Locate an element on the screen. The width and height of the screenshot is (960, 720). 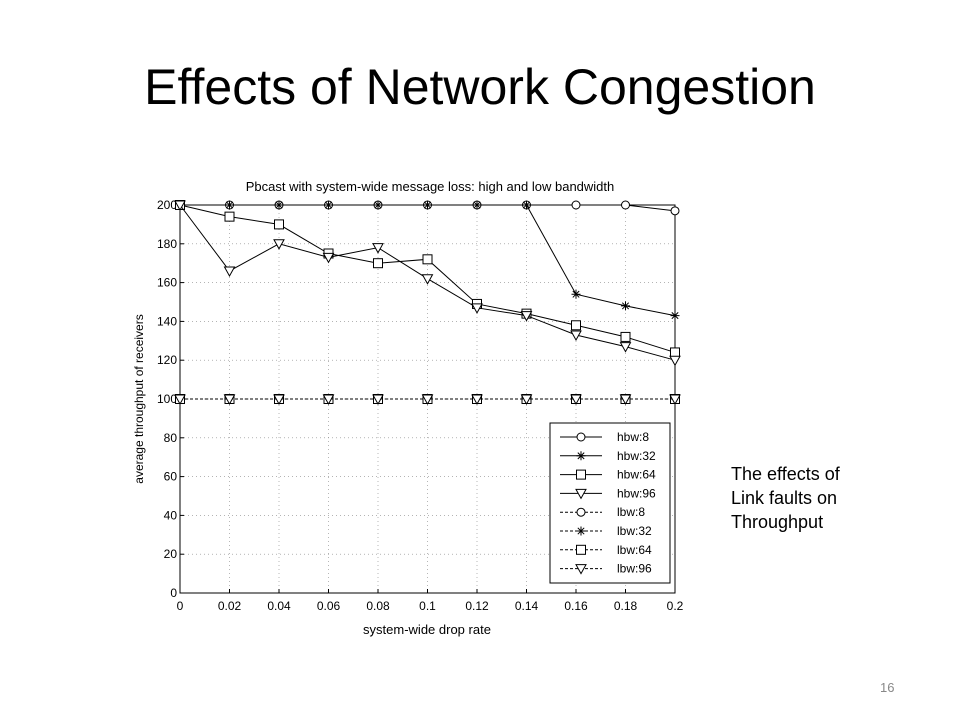
x-tick-label: 0.14 is located at coordinates (527, 606).